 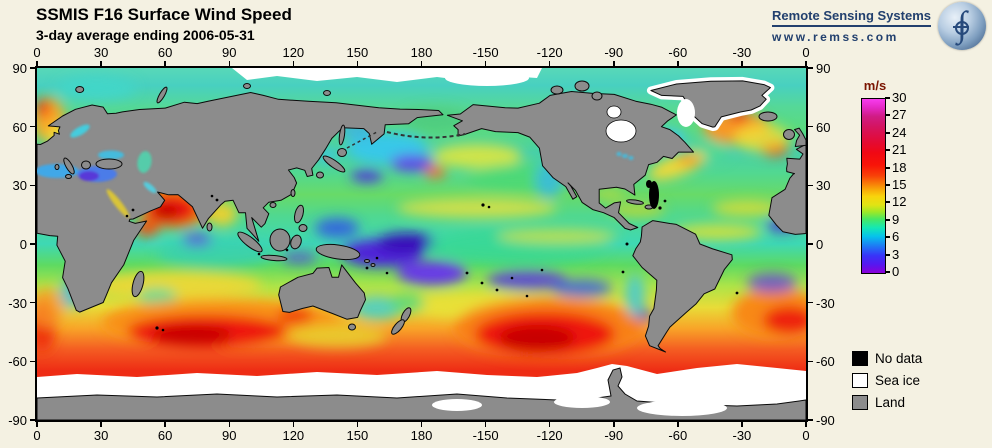 I want to click on arctic-sea-ice, so click(x=387, y=77).